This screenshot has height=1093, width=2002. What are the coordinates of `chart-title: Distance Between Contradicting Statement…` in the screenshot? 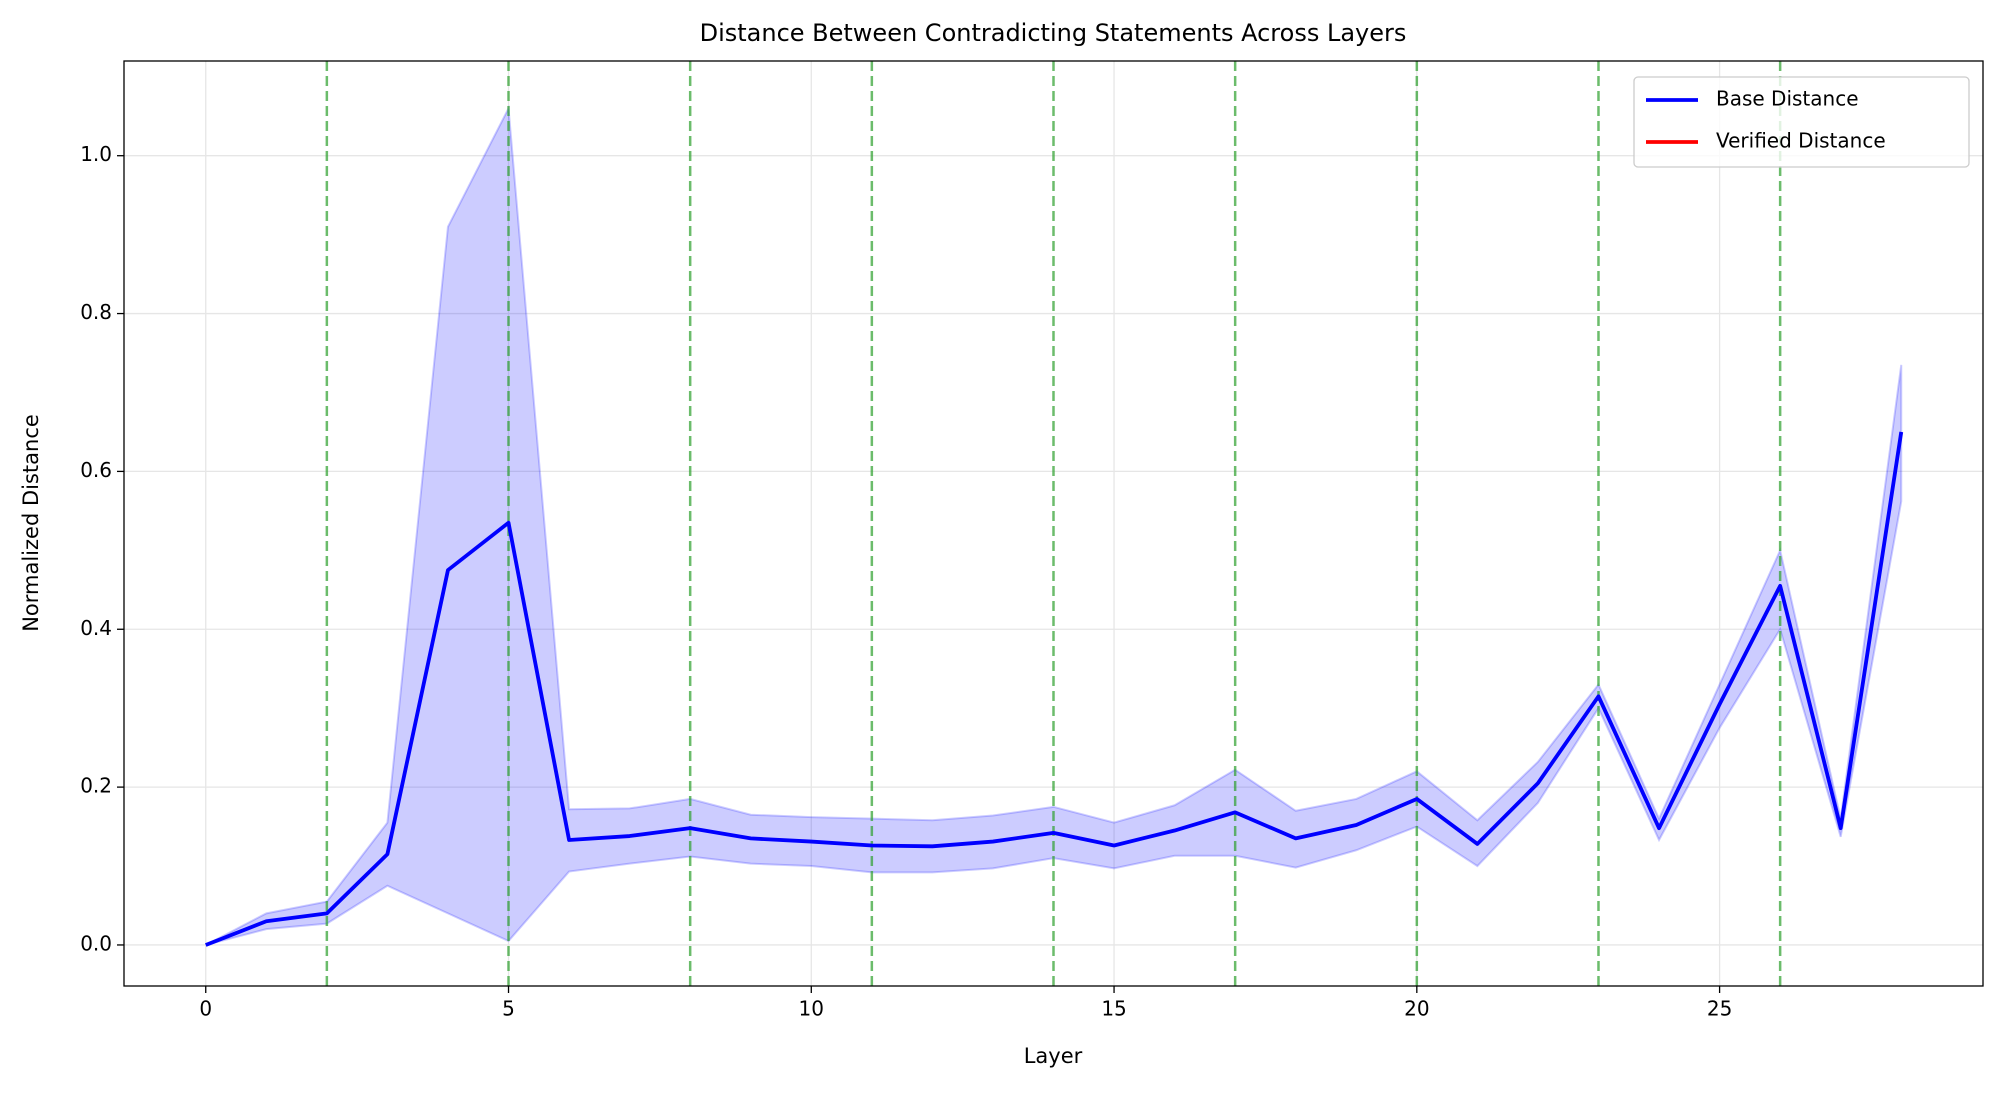 It's located at (1053, 33).